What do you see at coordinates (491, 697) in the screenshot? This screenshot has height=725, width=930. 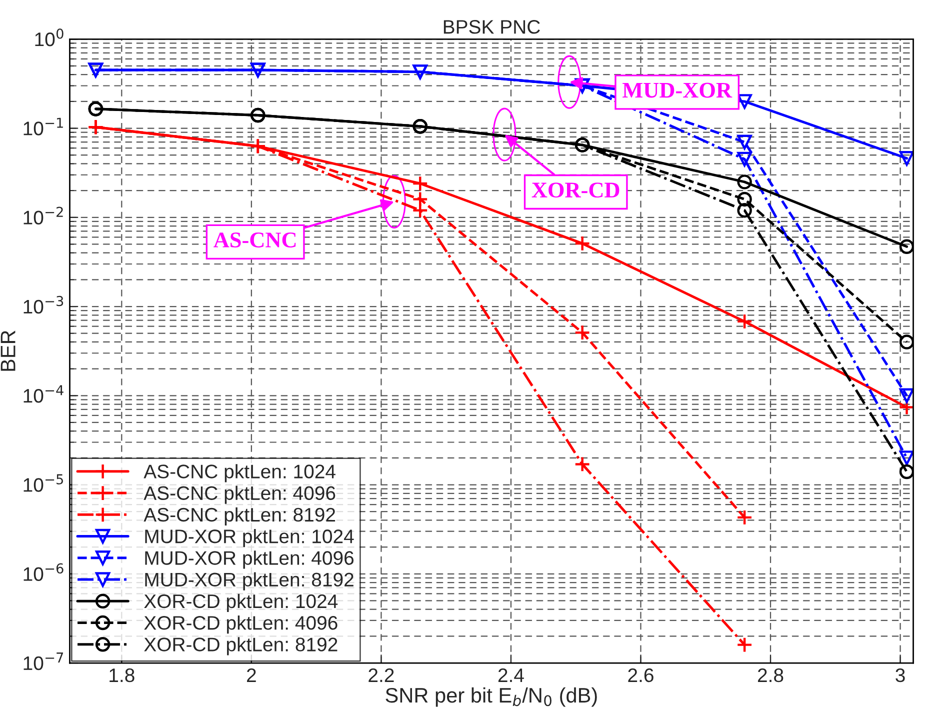 I see `x-axis-title: SNR per bit E$_{b}$/N$_{0}$ (dB)` at bounding box center [491, 697].